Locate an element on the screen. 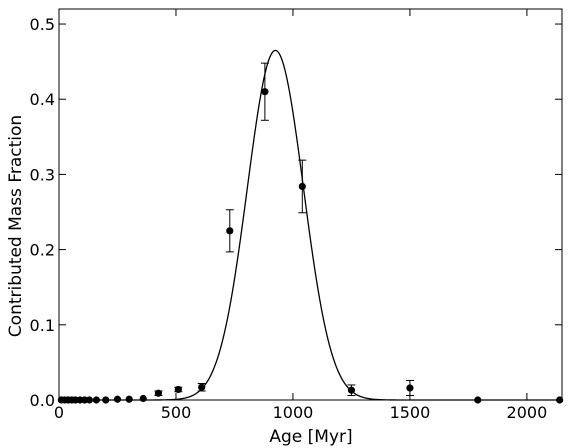  x-axis-label: Age [Myr] is located at coordinates (310, 437).